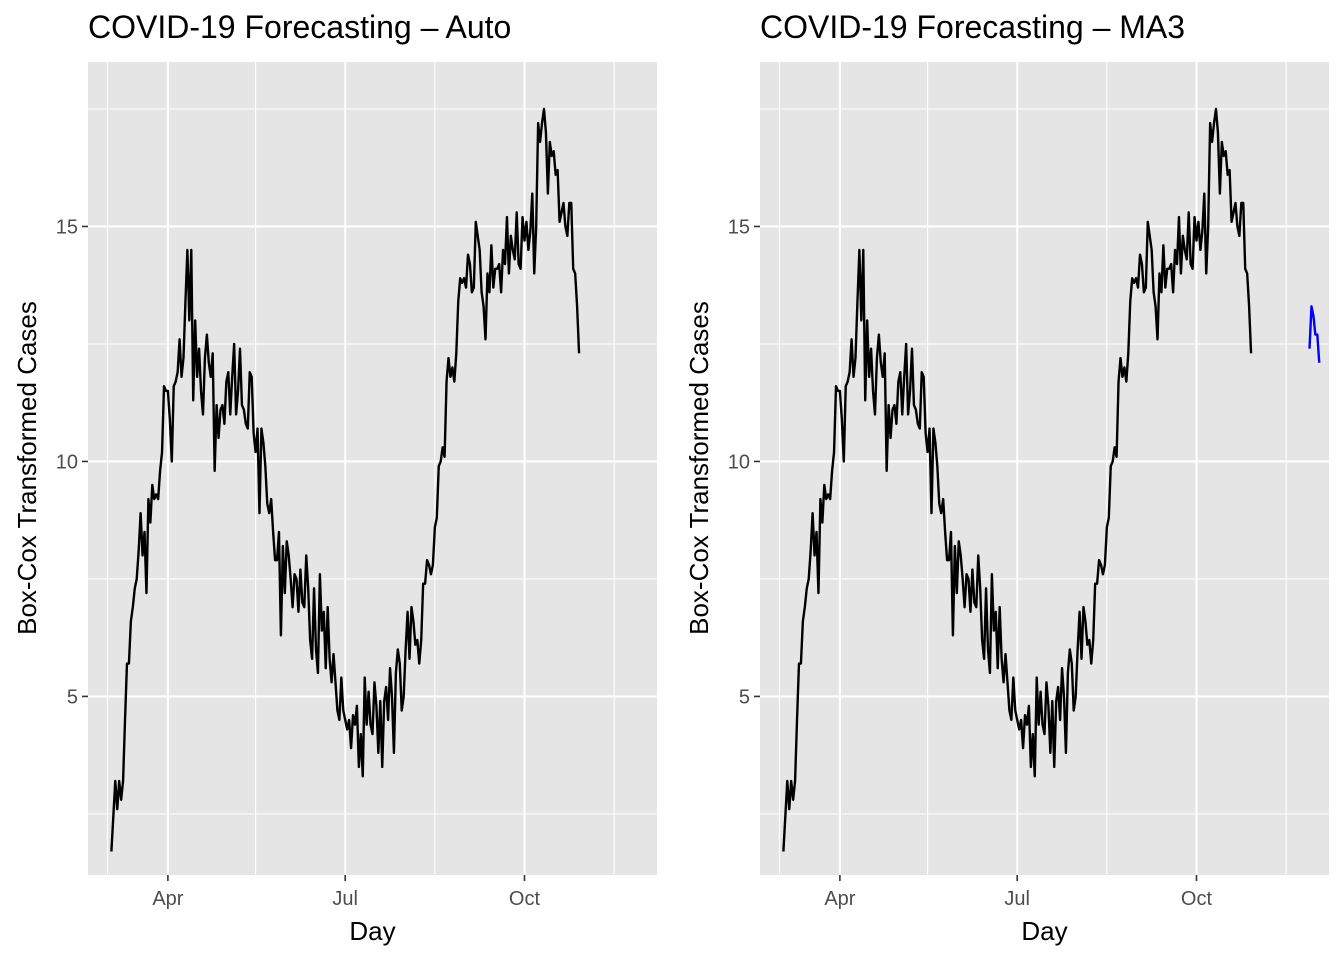 The height and width of the screenshot is (960, 1344). Describe the element at coordinates (27, 468) in the screenshot. I see `y-axis-title-auto: Box-Cox Transformed Cases` at that location.